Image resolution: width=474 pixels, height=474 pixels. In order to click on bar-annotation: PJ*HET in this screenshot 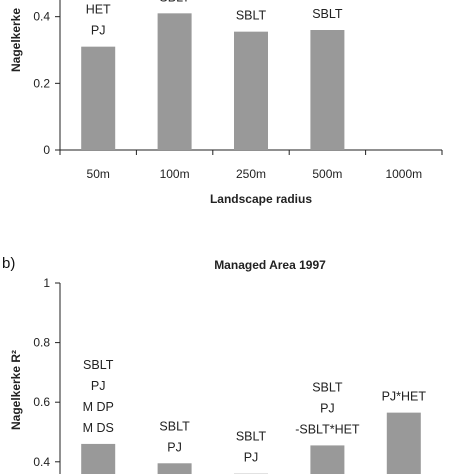, I will do `click(404, 397)`.